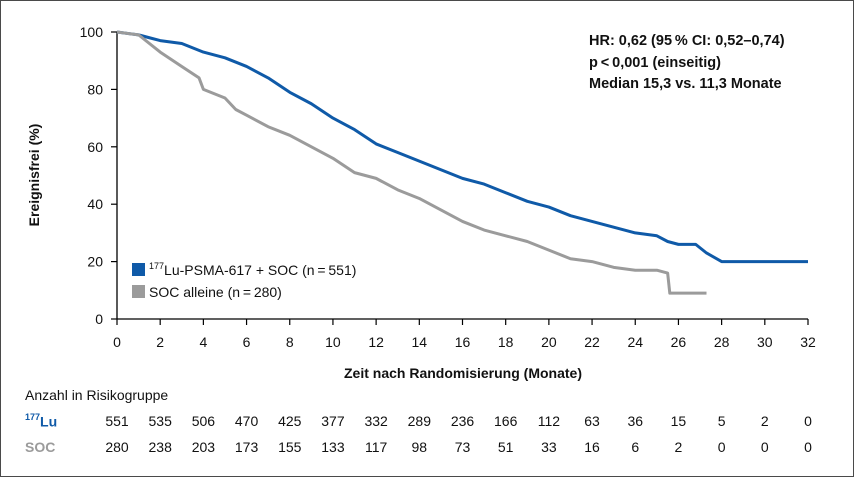 Image resolution: width=854 pixels, height=477 pixels. Describe the element at coordinates (462, 447) in the screenshot. I see `risk-cell-soc: 73` at that location.